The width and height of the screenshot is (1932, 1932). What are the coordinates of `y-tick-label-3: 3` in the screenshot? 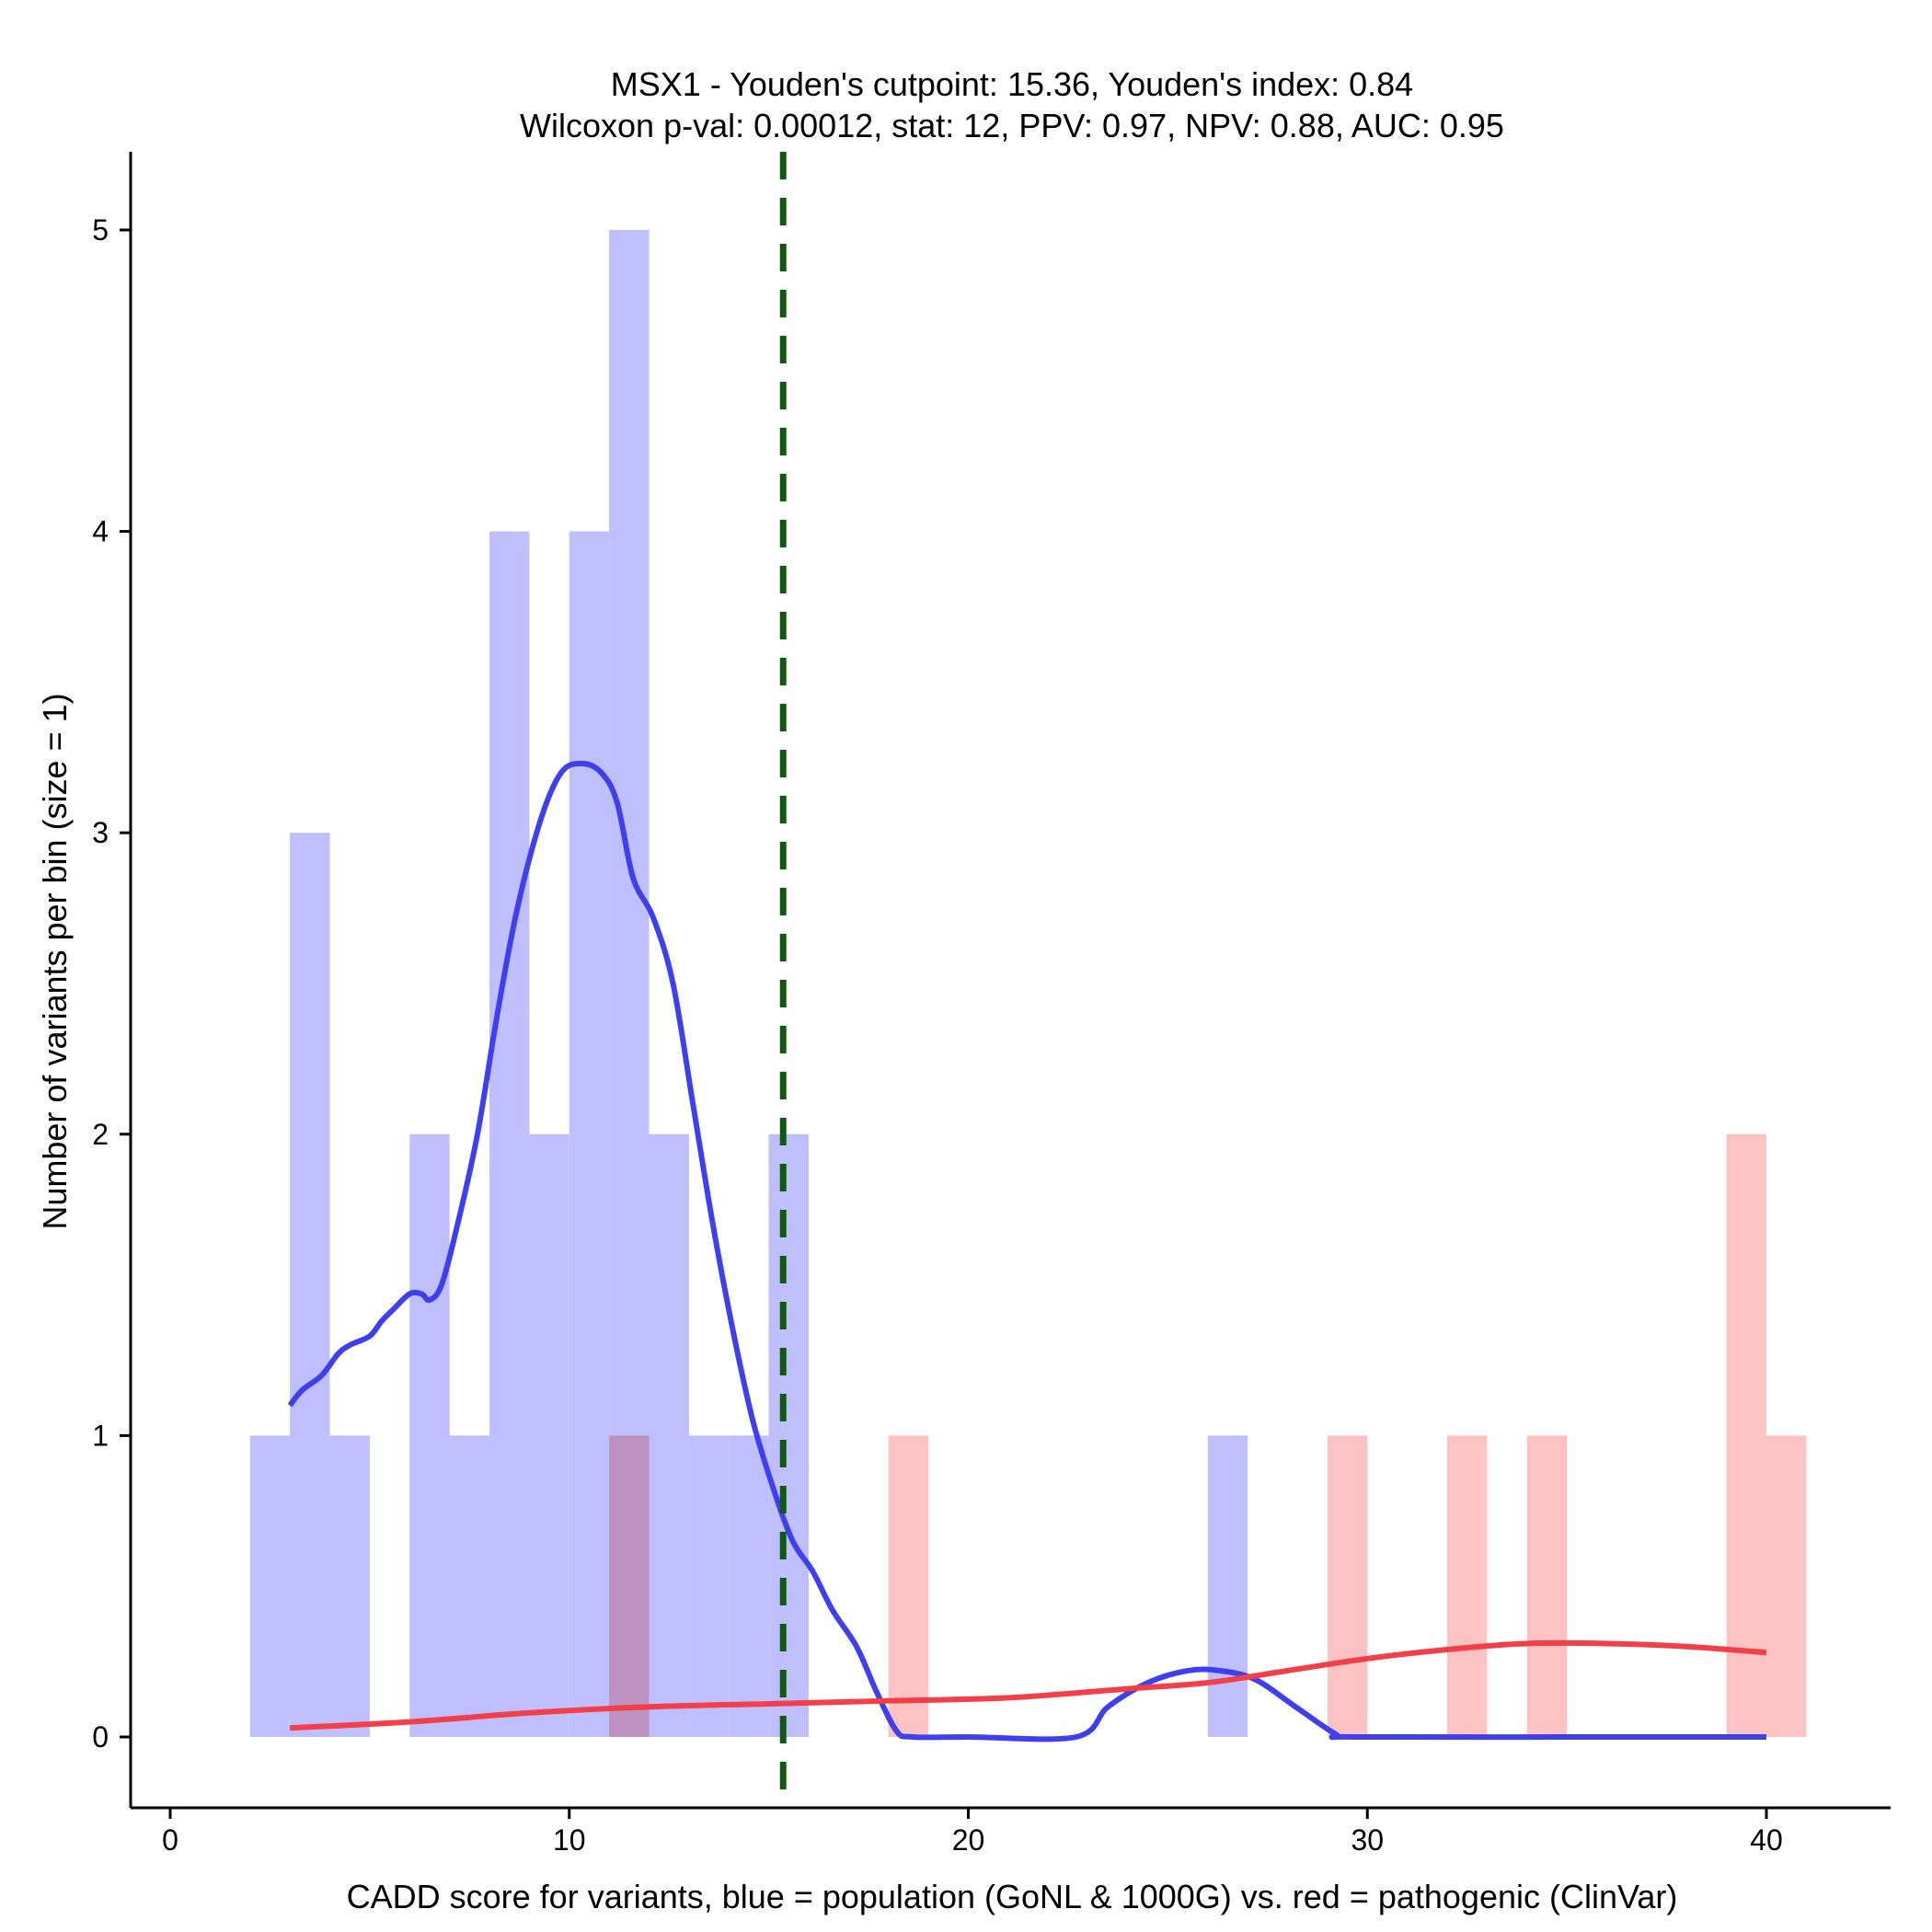 It's located at (100, 832).